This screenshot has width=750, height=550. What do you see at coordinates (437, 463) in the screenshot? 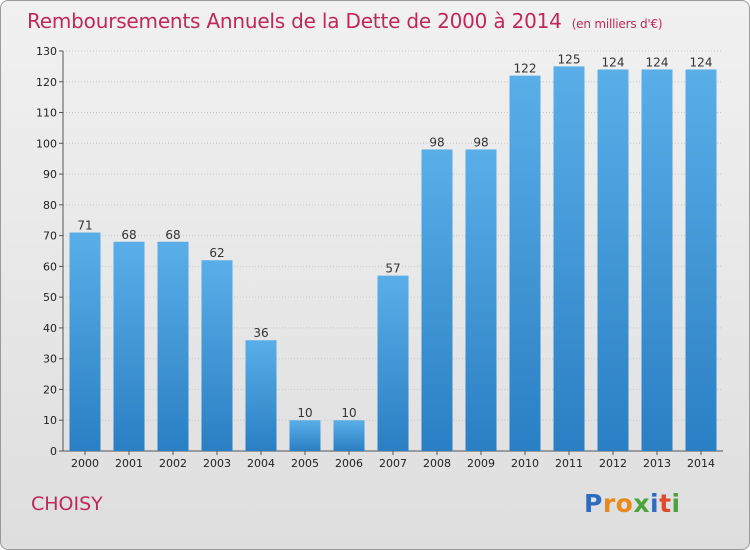
I see `x-tick-label: 2008` at bounding box center [437, 463].